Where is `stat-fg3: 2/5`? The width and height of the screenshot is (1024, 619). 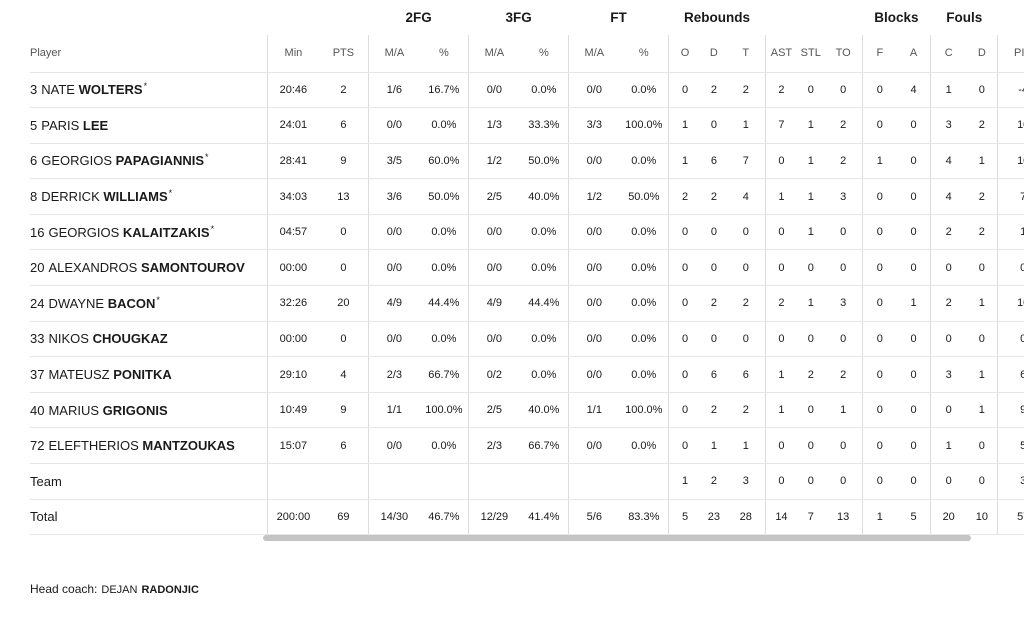
stat-fg3: 2/5 is located at coordinates (494, 196).